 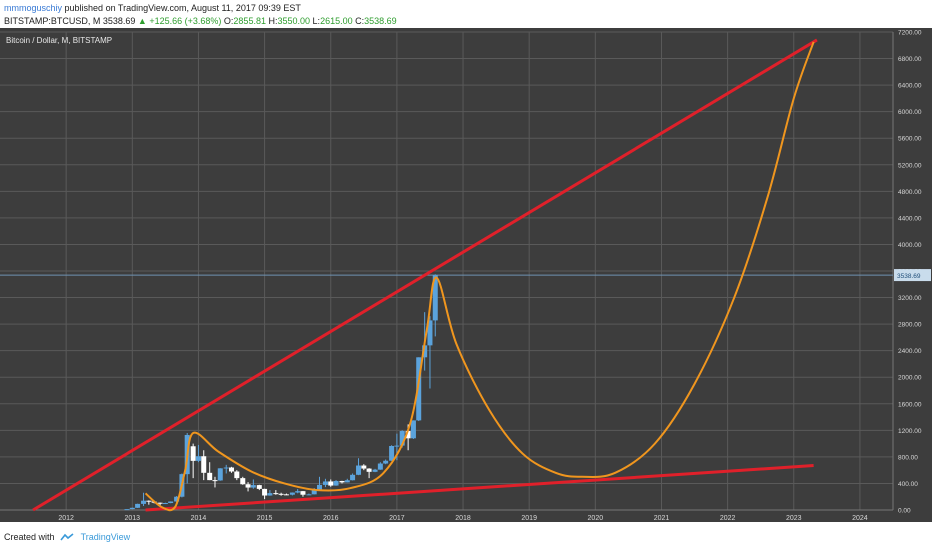 What do you see at coordinates (910, 378) in the screenshot?
I see `y-tick-label: 2000.00` at bounding box center [910, 378].